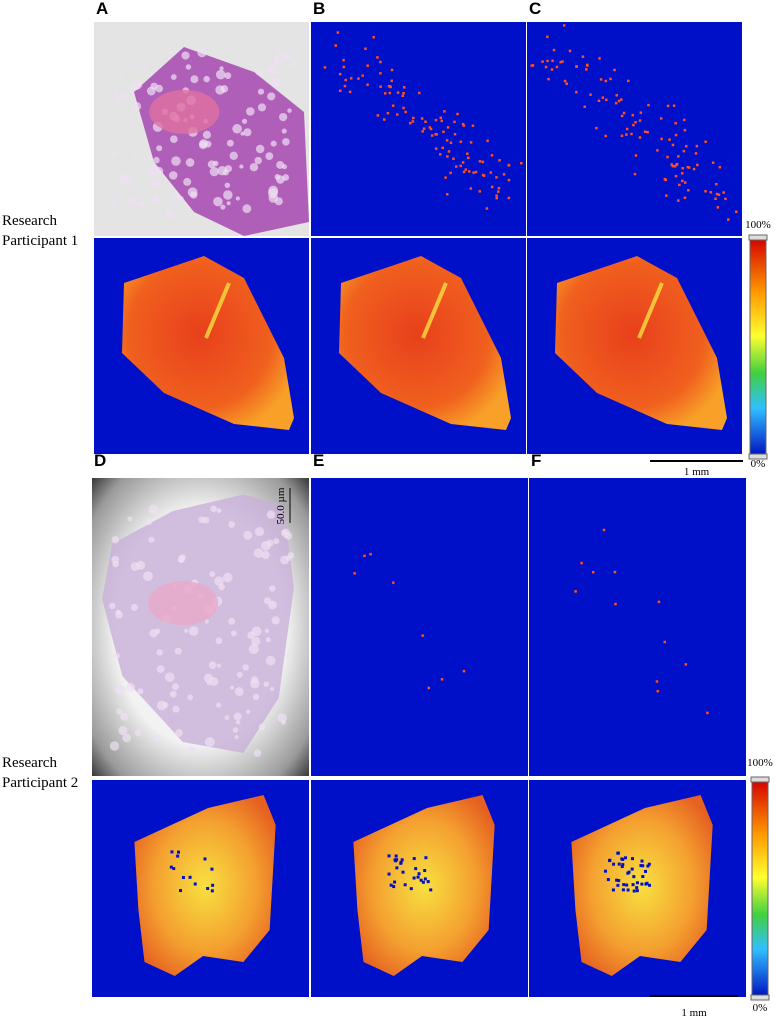 This screenshot has height=1018, width=780. Describe the element at coordinates (100, 460) in the screenshot. I see `panel-label: D` at that location.